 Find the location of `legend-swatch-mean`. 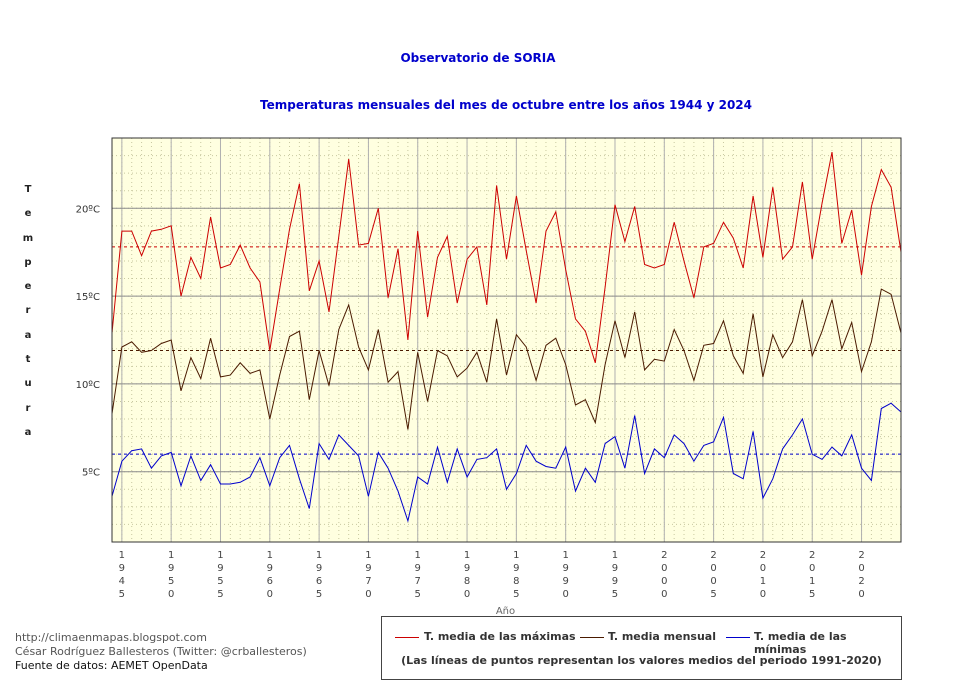

legend-swatch-mean is located at coordinates (592, 637).